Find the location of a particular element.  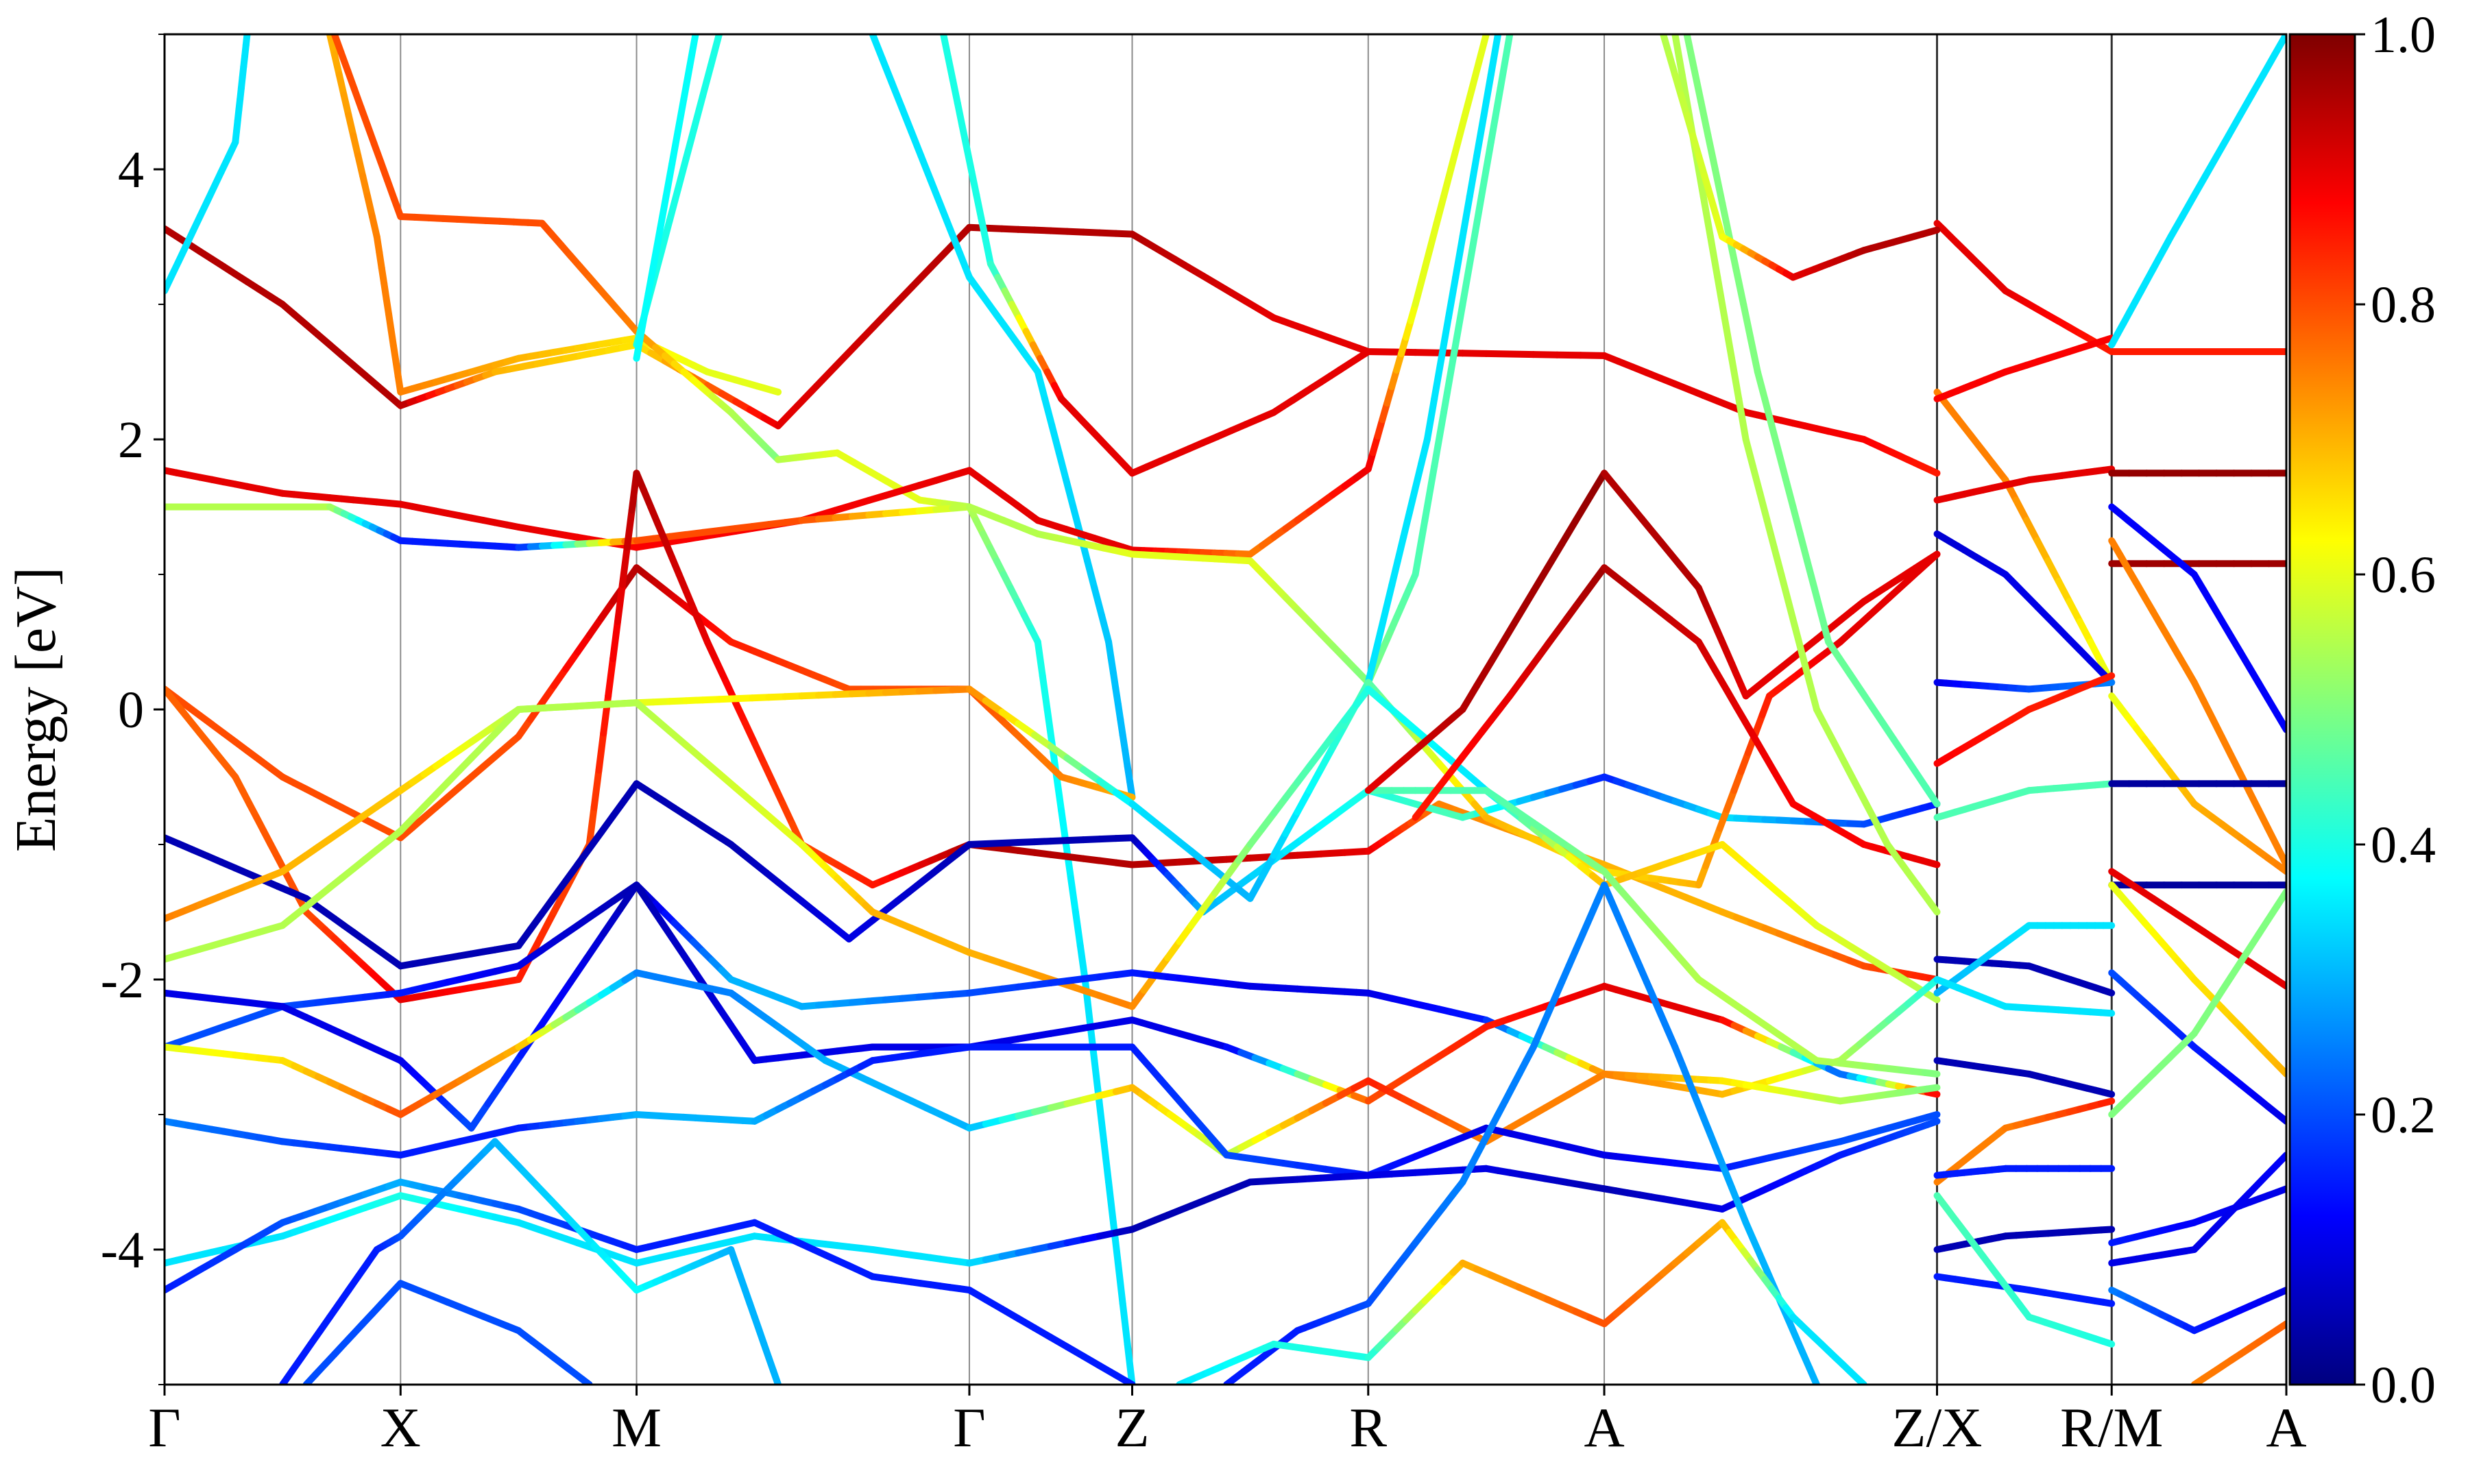

y-tick-label: -2 is located at coordinates (123, 980).